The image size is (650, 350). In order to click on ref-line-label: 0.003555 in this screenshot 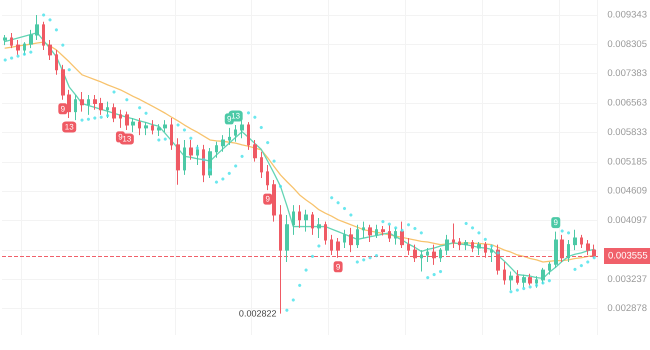, I will do `click(628, 256)`.